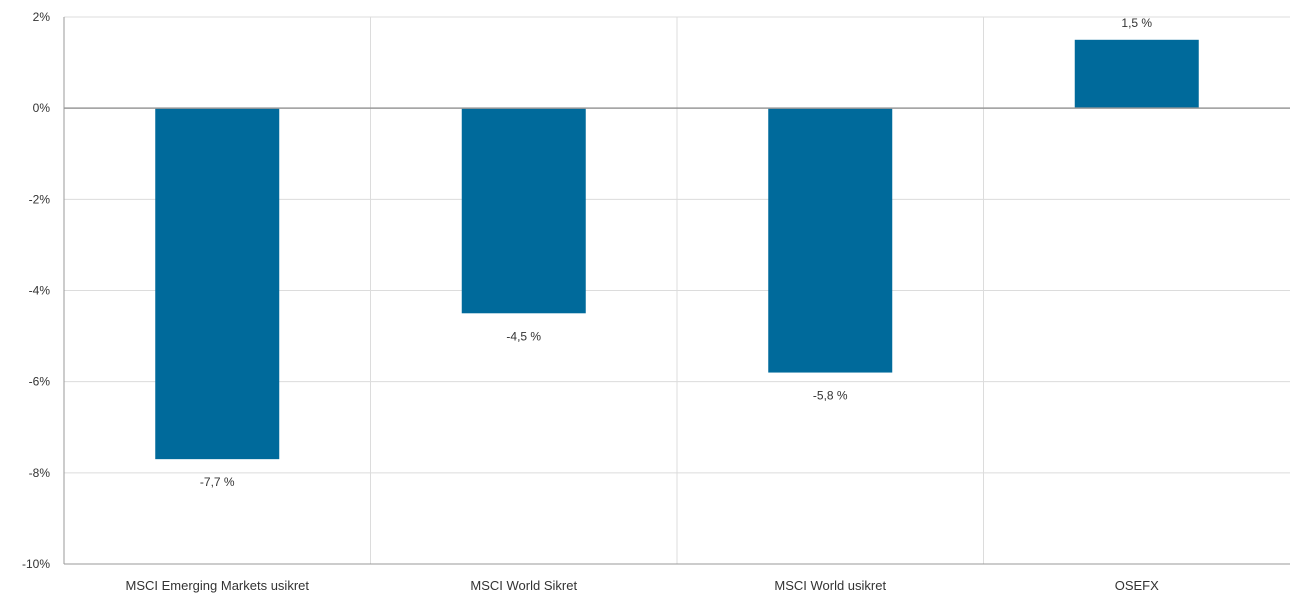 Image resolution: width=1297 pixels, height=595 pixels. I want to click on x-category-label: OSEFX, so click(1137, 585).